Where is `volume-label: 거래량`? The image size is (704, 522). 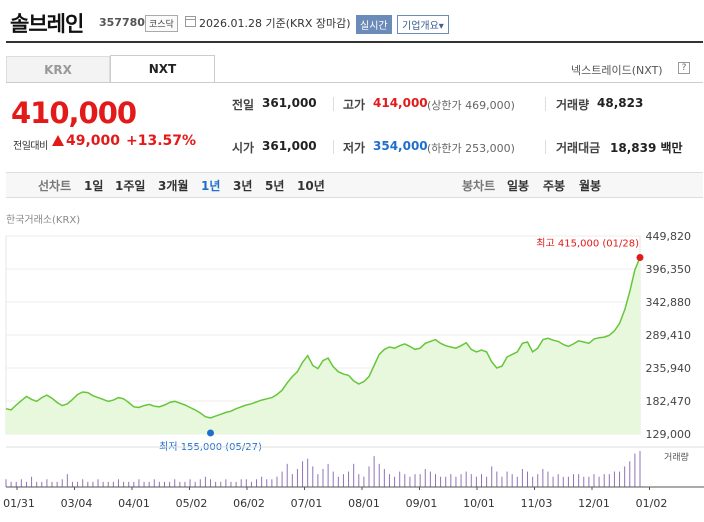
volume-label: 거래량 is located at coordinates (573, 105).